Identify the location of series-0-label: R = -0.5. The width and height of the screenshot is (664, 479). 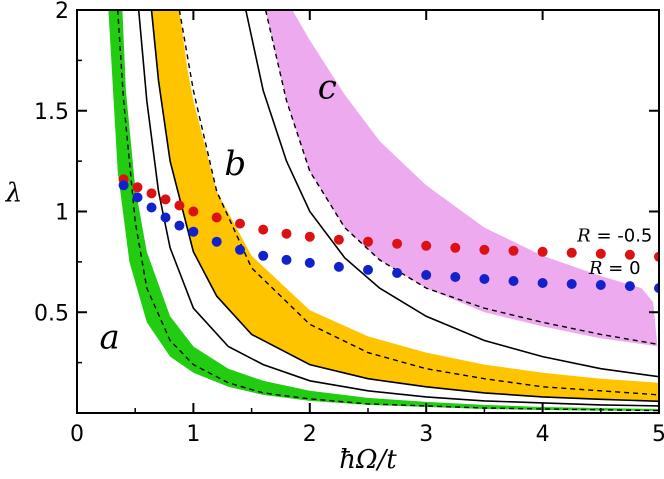
(614, 236).